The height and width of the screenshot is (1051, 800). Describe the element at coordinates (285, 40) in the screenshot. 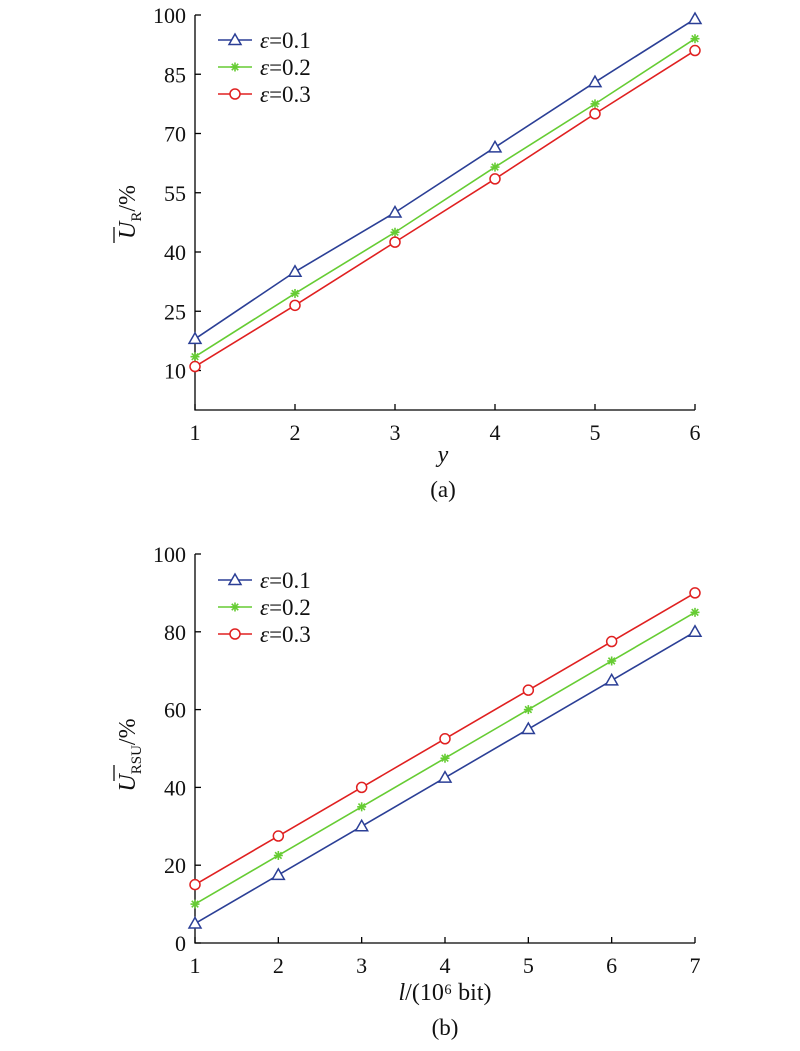

I see `legend-label-a-1: ε=0.1` at that location.